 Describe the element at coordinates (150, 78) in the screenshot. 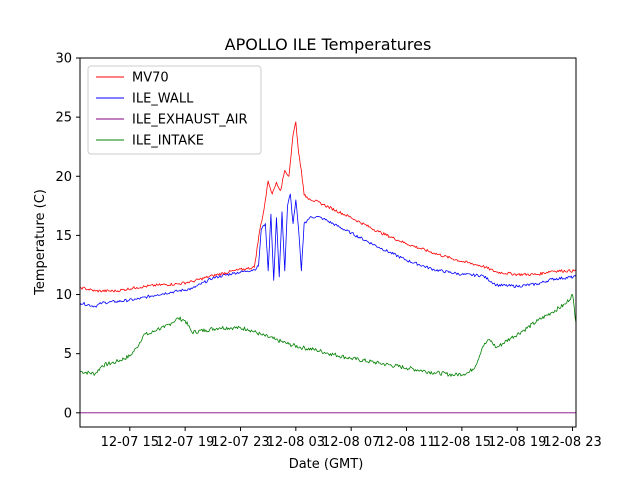

I see `legend-label: MV70` at that location.